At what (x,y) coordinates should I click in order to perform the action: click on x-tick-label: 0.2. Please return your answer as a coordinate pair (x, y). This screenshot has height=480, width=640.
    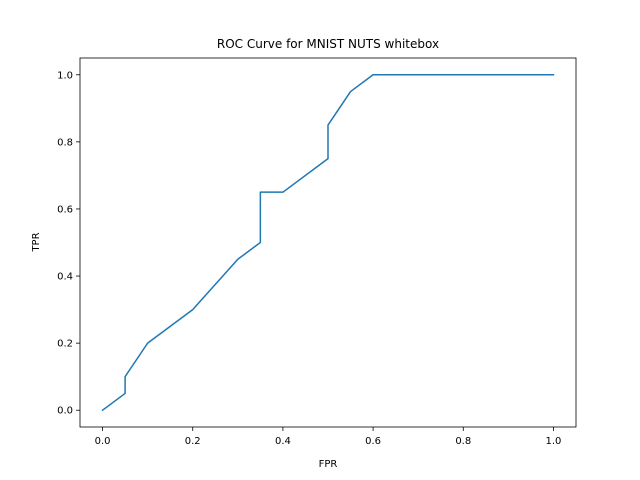
    Looking at the image, I should click on (193, 441).